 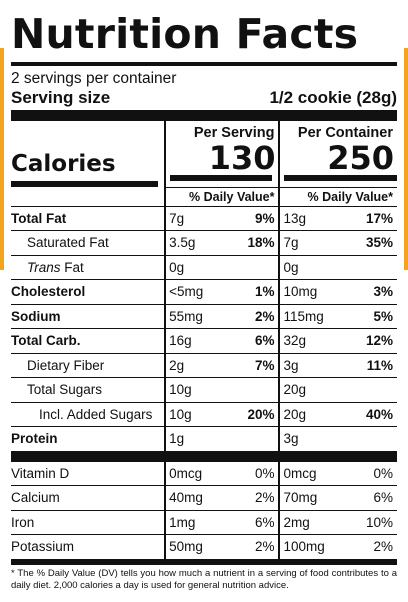 I want to click on serving-dv: 18%, so click(x=251, y=242).